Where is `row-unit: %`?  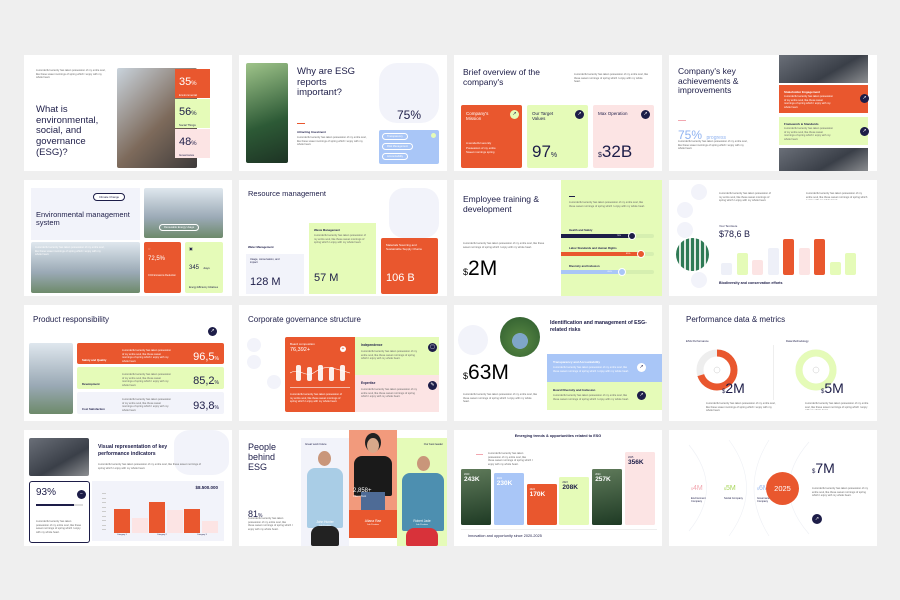
row-unit: % is located at coordinates (216, 359).